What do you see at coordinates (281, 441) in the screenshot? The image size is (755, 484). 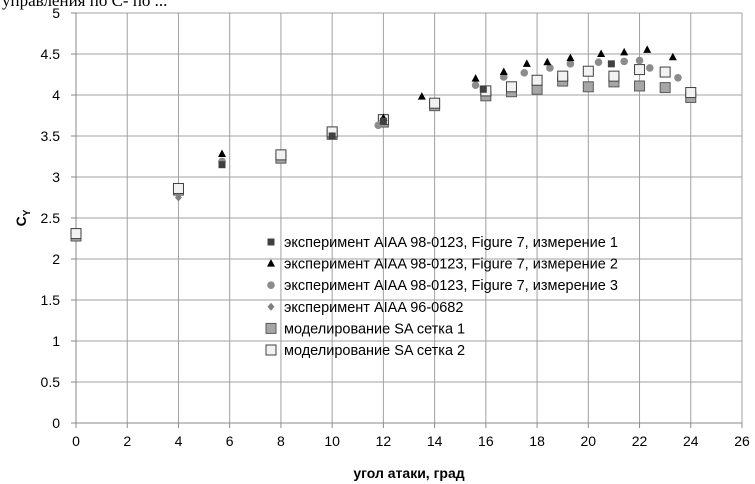 I see `x-tick-label: 8` at bounding box center [281, 441].